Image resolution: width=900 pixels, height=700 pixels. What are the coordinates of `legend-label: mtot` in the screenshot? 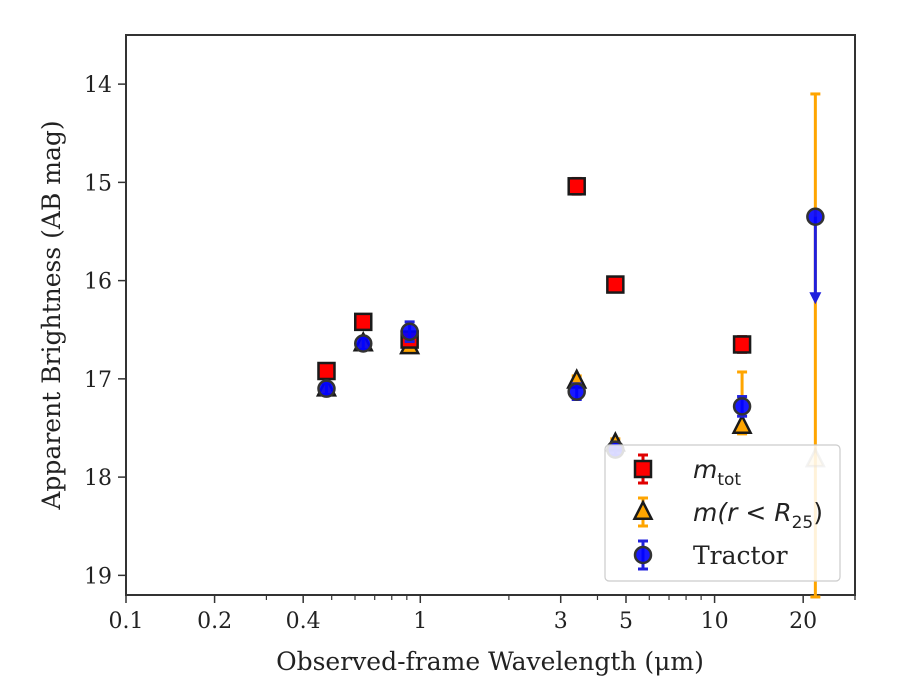 It's located at (717, 472).